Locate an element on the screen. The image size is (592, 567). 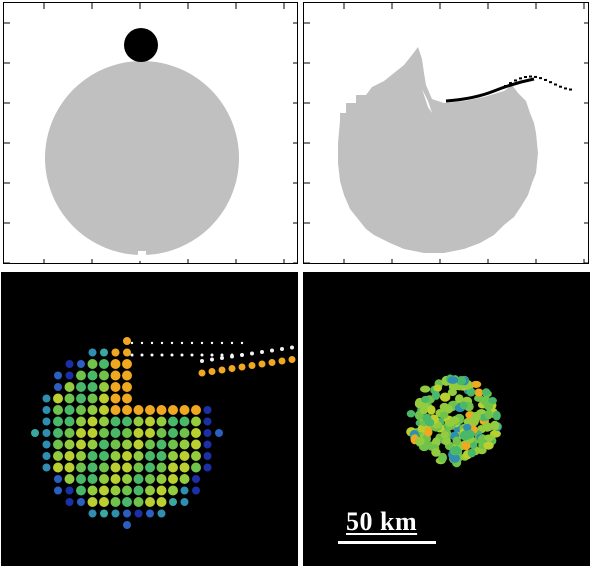
scale-bar is located at coordinates (387, 542).